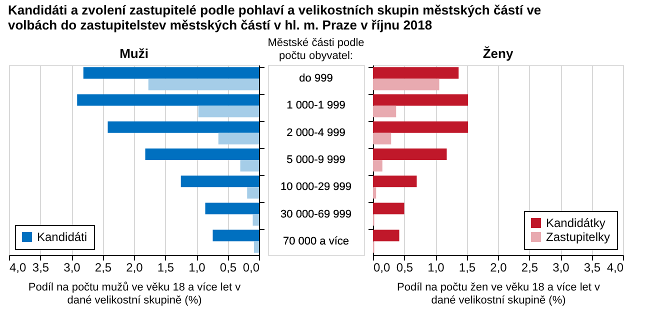 This screenshot has height=329, width=648. What do you see at coordinates (316, 241) in the screenshot?
I see `y-tick-label: 70 000 a více` at bounding box center [316, 241].